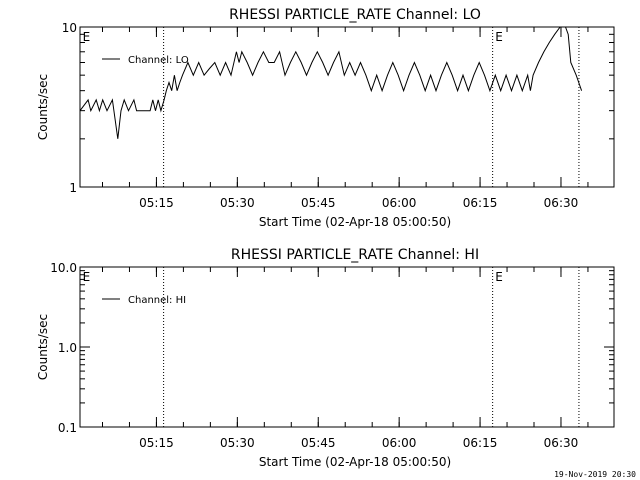  I want to click on footer-timestamp: 19-Nov-2019 20:30, so click(595, 474).